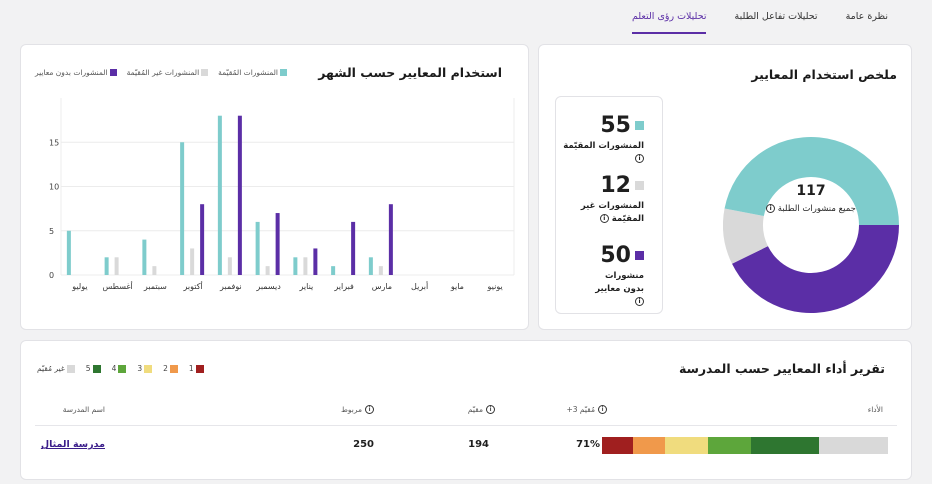  Describe the element at coordinates (457, 286) in the screenshot. I see `x-tick-label: مايو` at that location.